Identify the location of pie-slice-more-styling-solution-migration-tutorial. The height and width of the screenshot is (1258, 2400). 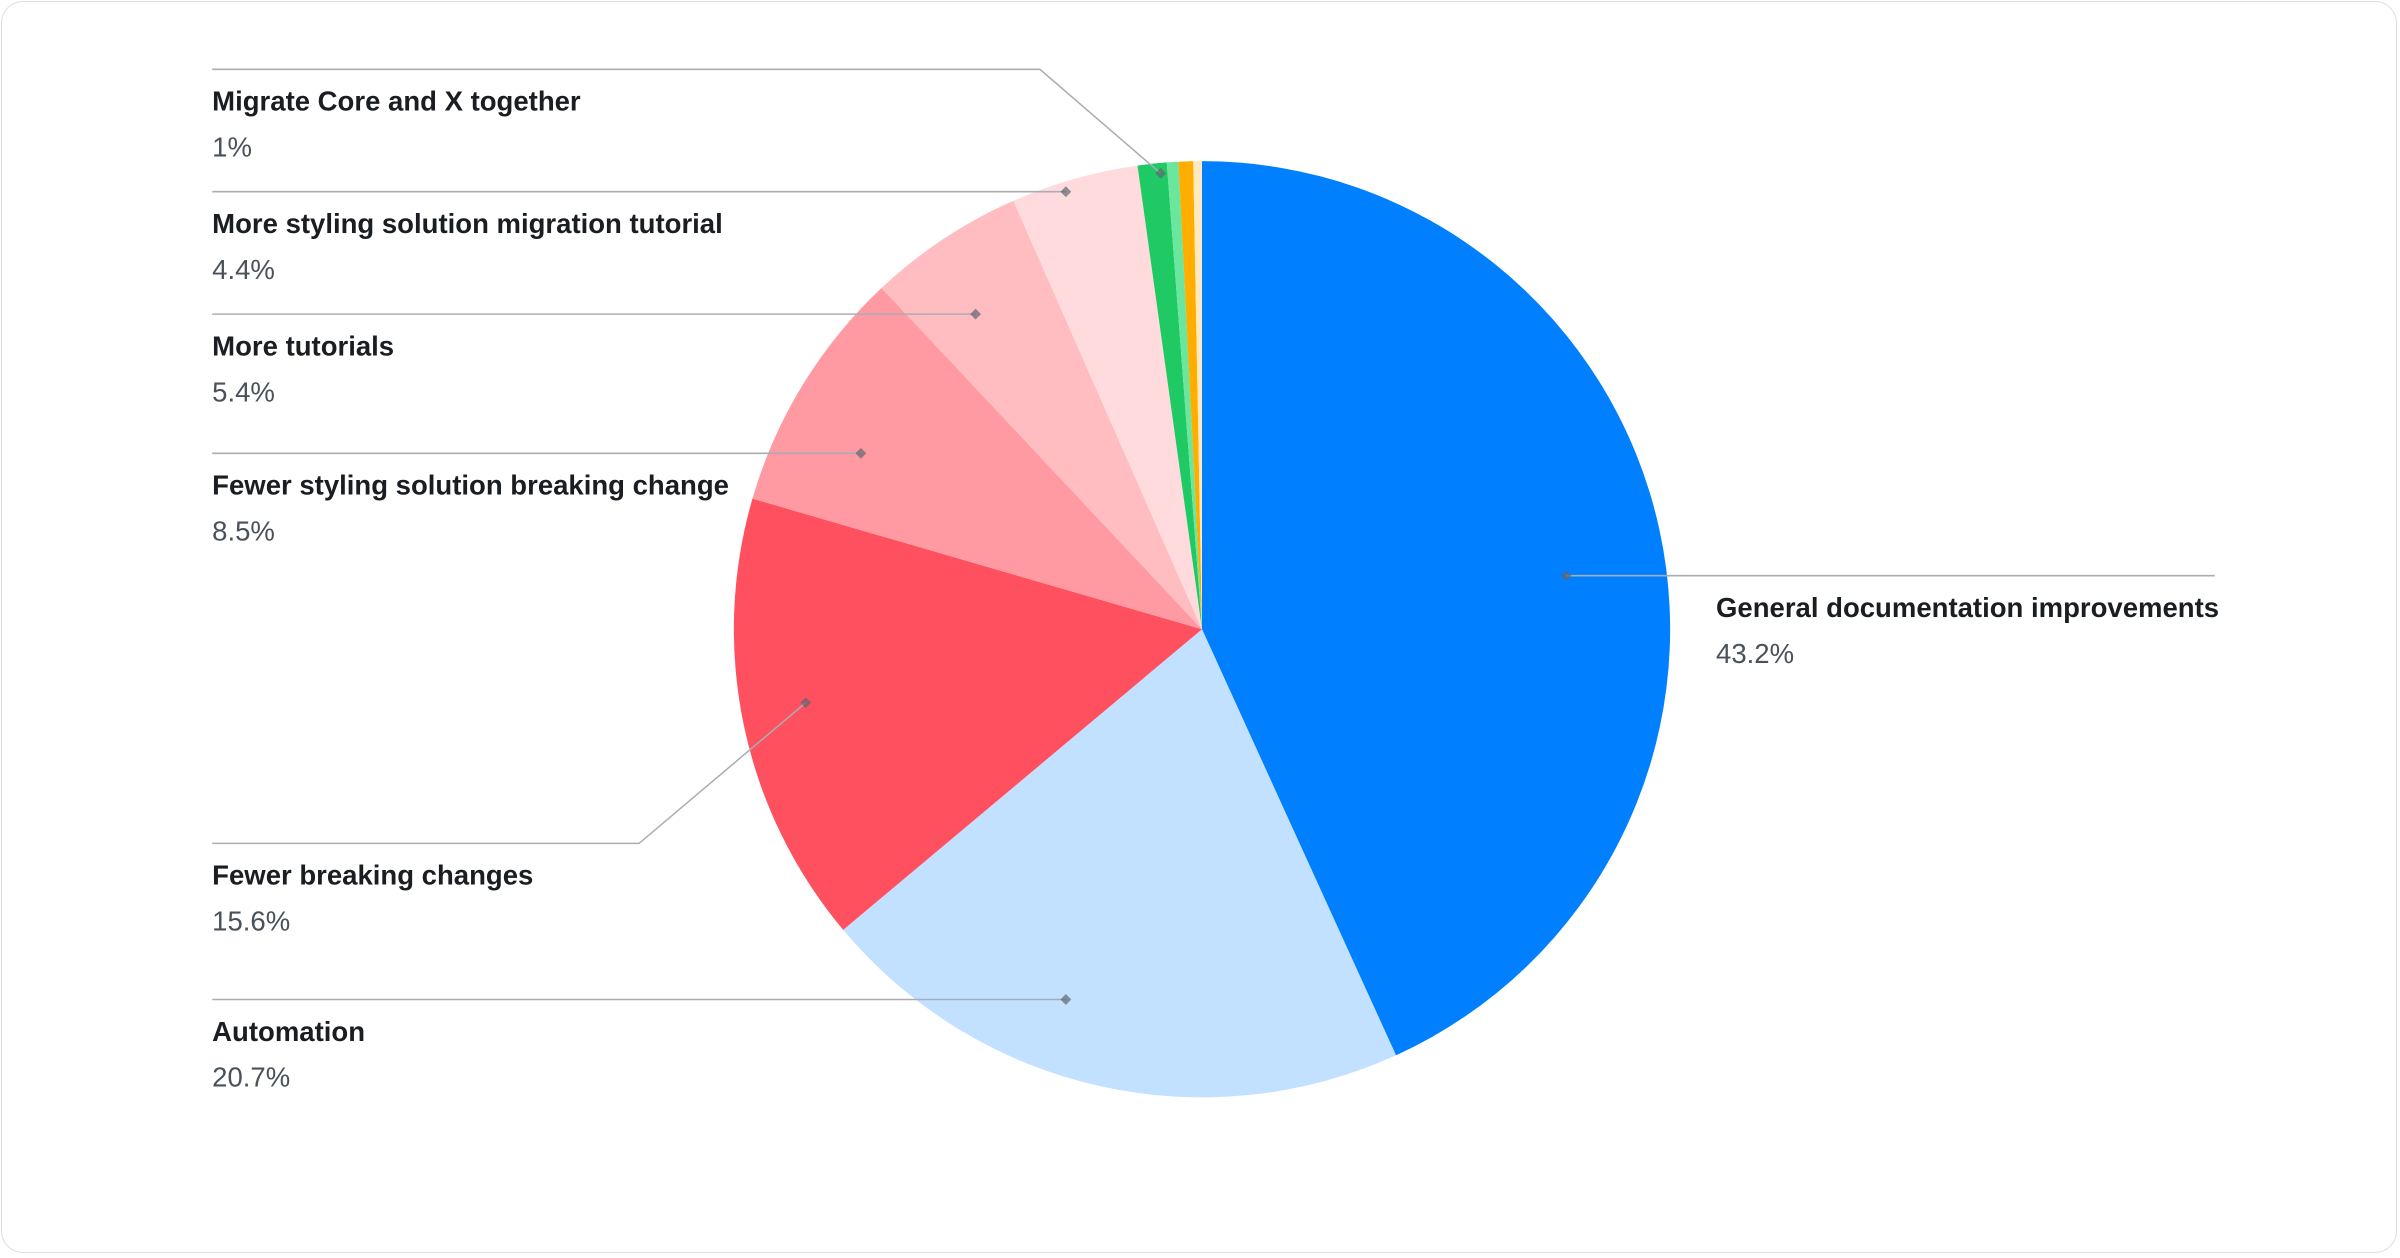
(1107, 397).